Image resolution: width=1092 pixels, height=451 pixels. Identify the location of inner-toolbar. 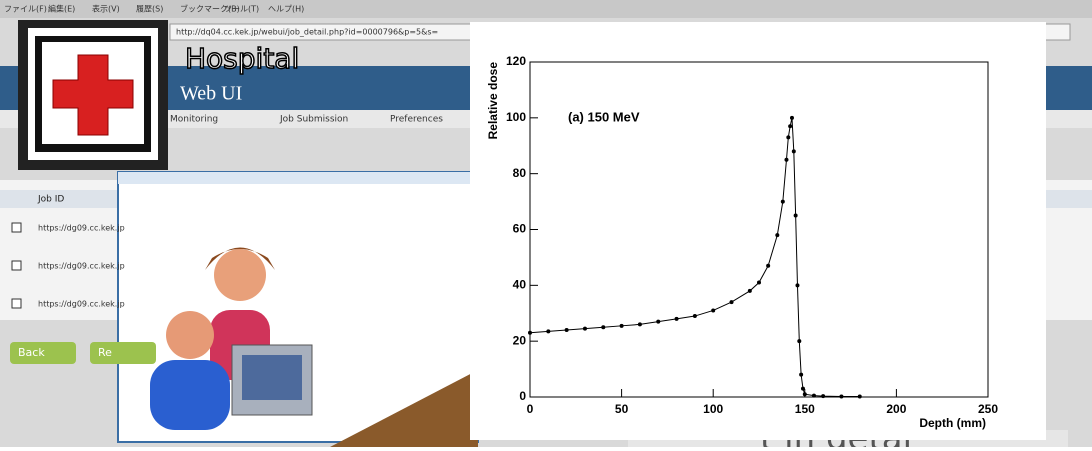
(298, 178).